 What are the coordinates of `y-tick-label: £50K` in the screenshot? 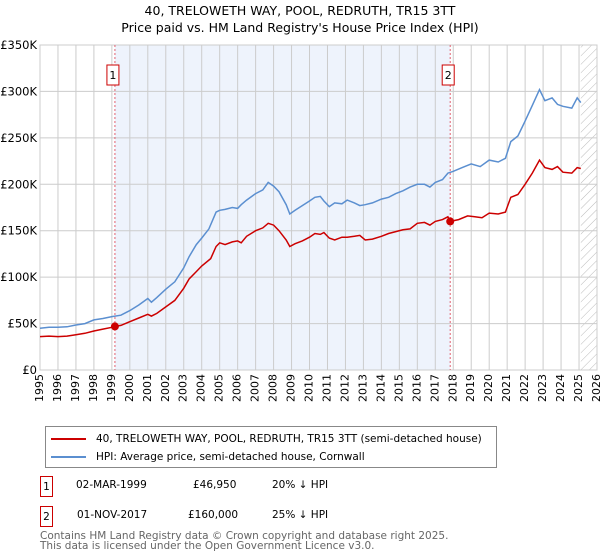 It's located at (23, 324).